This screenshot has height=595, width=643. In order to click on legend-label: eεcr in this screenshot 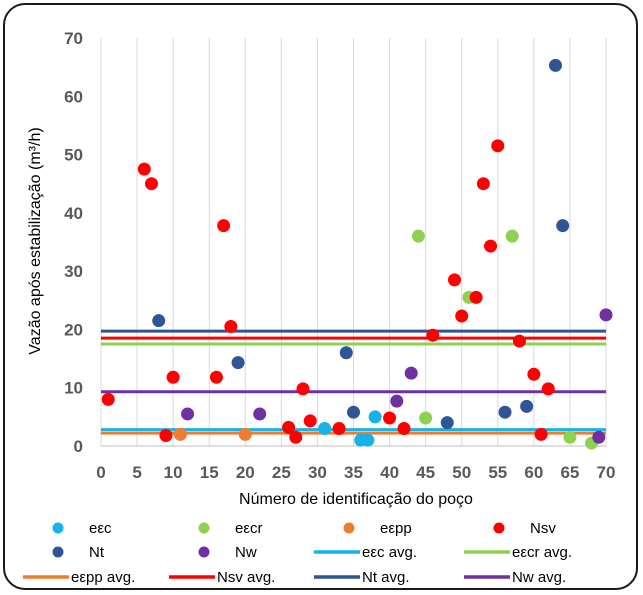, I will do `click(249, 528)`.